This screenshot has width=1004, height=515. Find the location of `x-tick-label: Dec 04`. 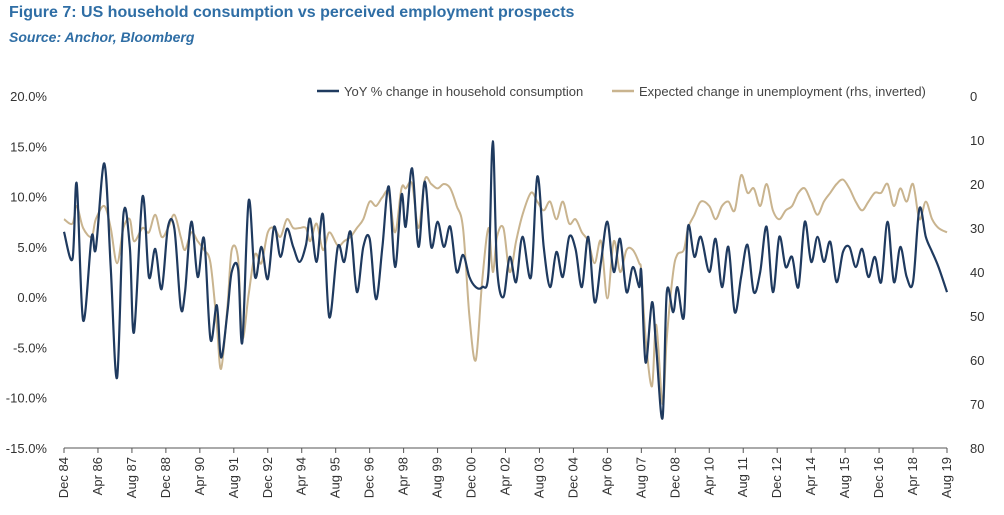

x-tick-label: Dec 04 is located at coordinates (572, 477).